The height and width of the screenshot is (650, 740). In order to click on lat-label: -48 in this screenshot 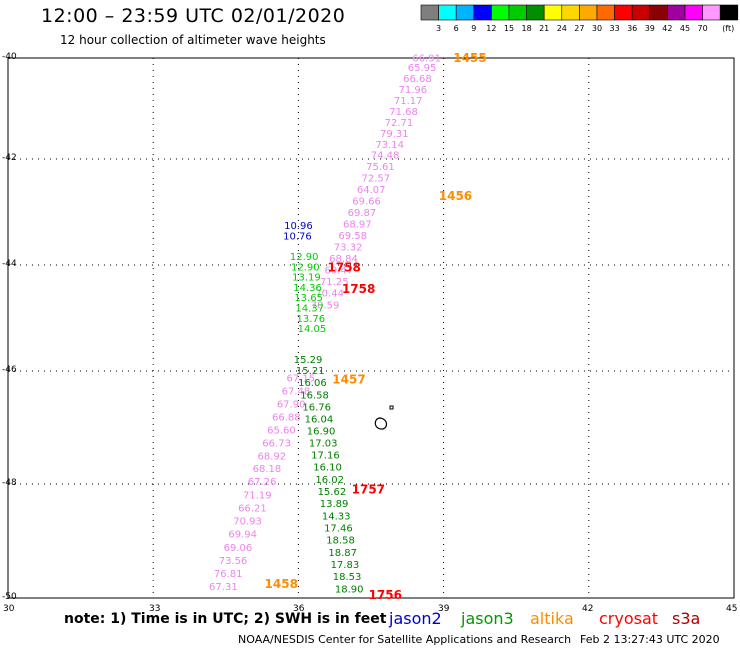, I will do `click(9, 483)`.